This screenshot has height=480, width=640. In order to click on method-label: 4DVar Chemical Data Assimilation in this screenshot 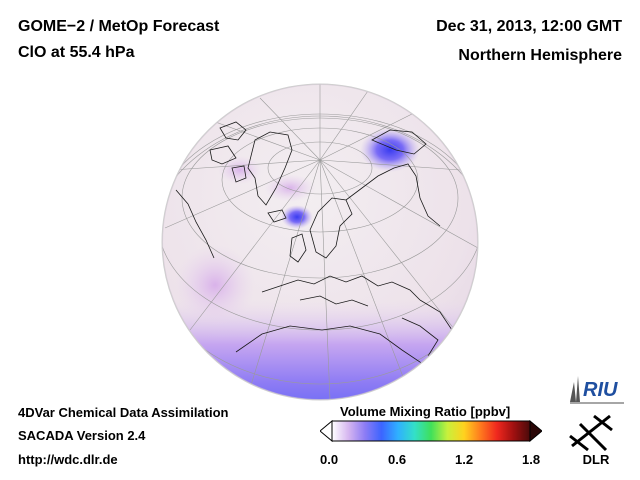, I will do `click(123, 412)`.